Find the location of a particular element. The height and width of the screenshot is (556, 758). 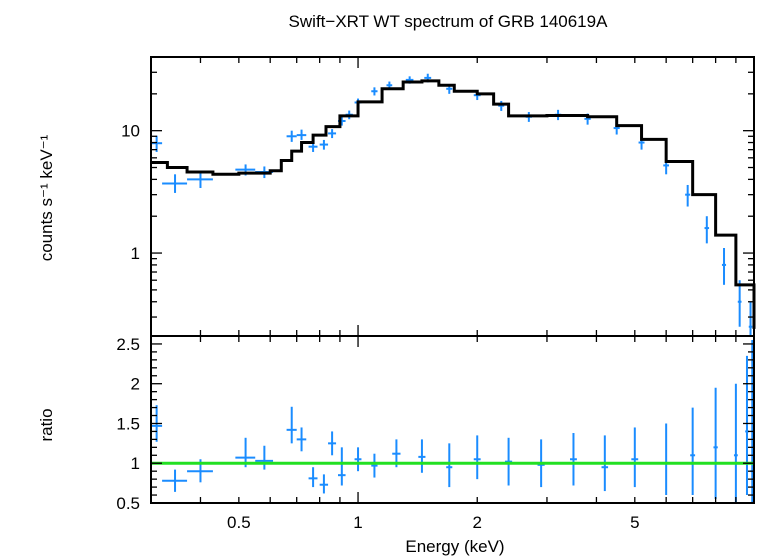

ratio-y-axis-label: ratio is located at coordinates (46, 424).